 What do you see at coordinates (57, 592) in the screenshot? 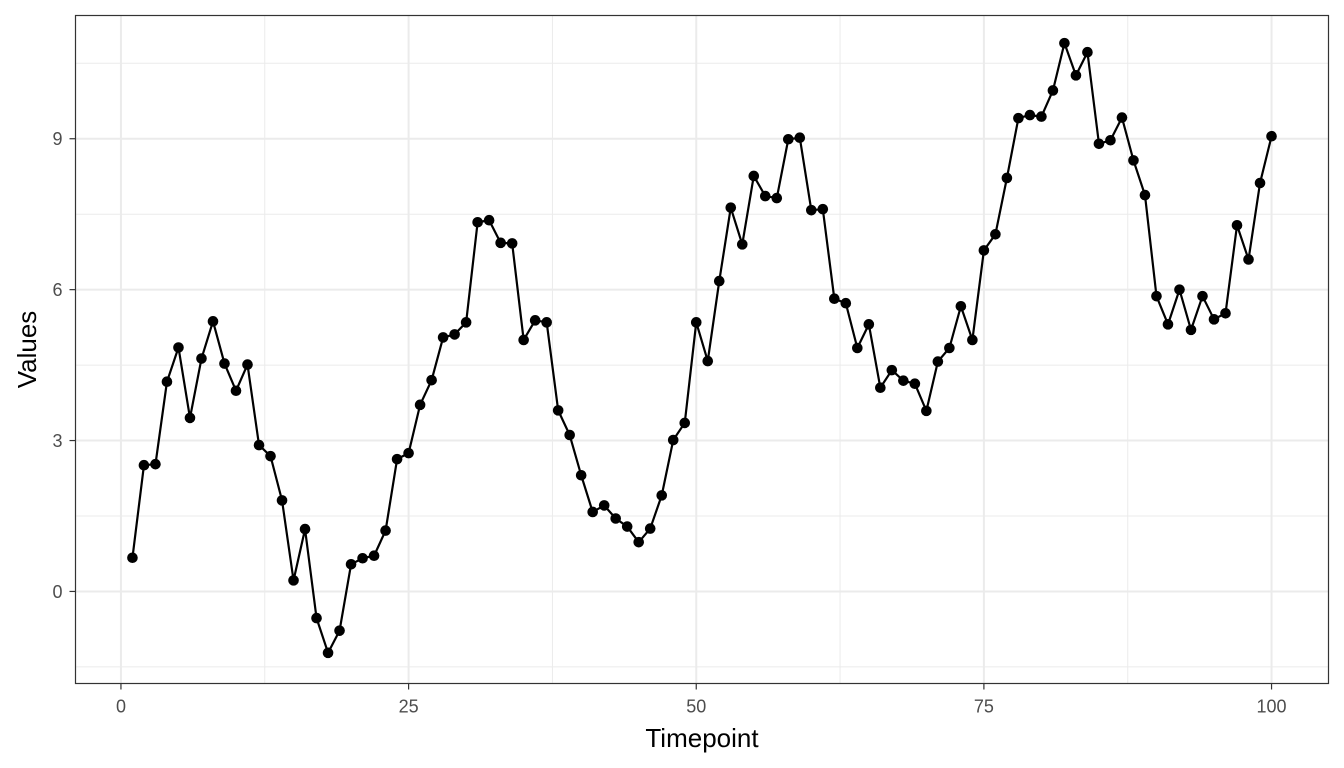
I see `y-tick-label: 0` at bounding box center [57, 592].